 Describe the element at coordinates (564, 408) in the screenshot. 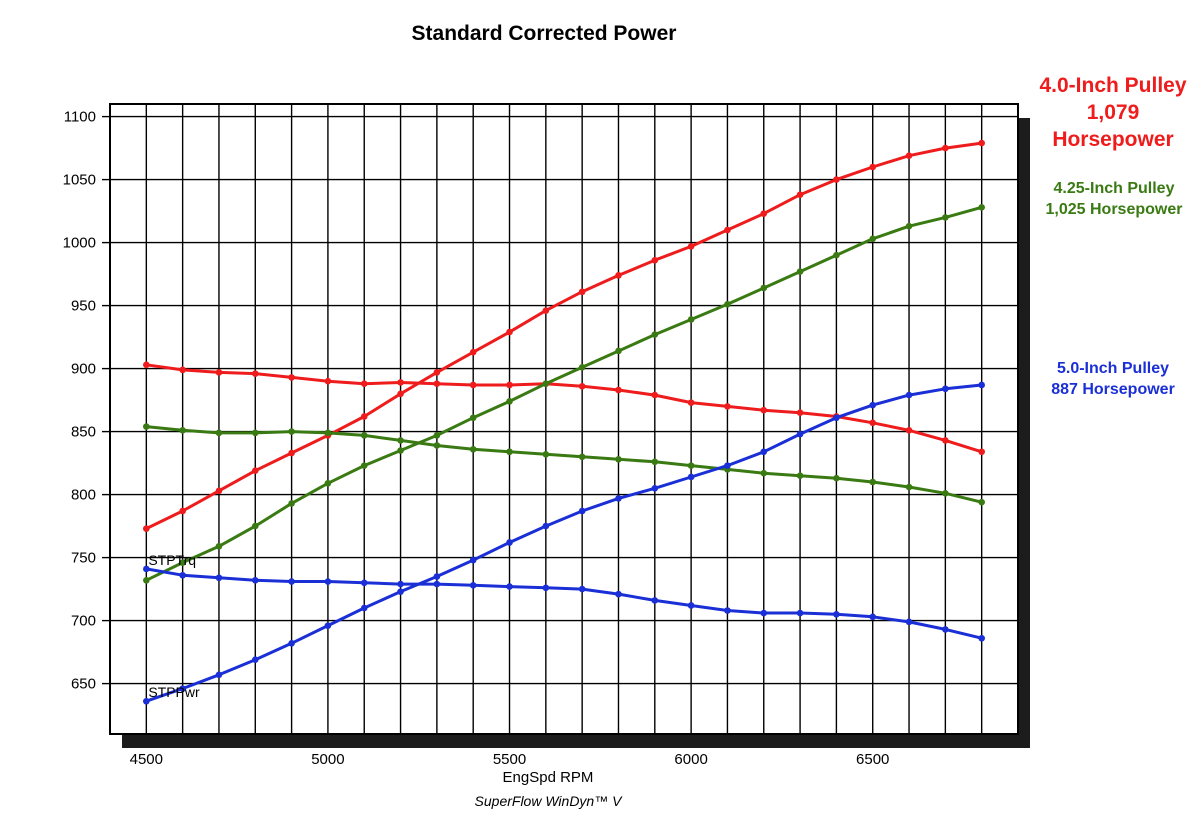

I see `series-line-1-torque` at that location.